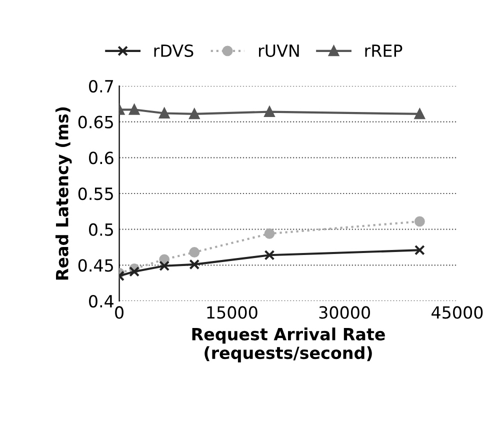 Image resolution: width=497 pixels, height=430 pixels. What do you see at coordinates (288, 345) in the screenshot?
I see `x-axis-title: Request Arrival Rate (requests/second)` at bounding box center [288, 345].